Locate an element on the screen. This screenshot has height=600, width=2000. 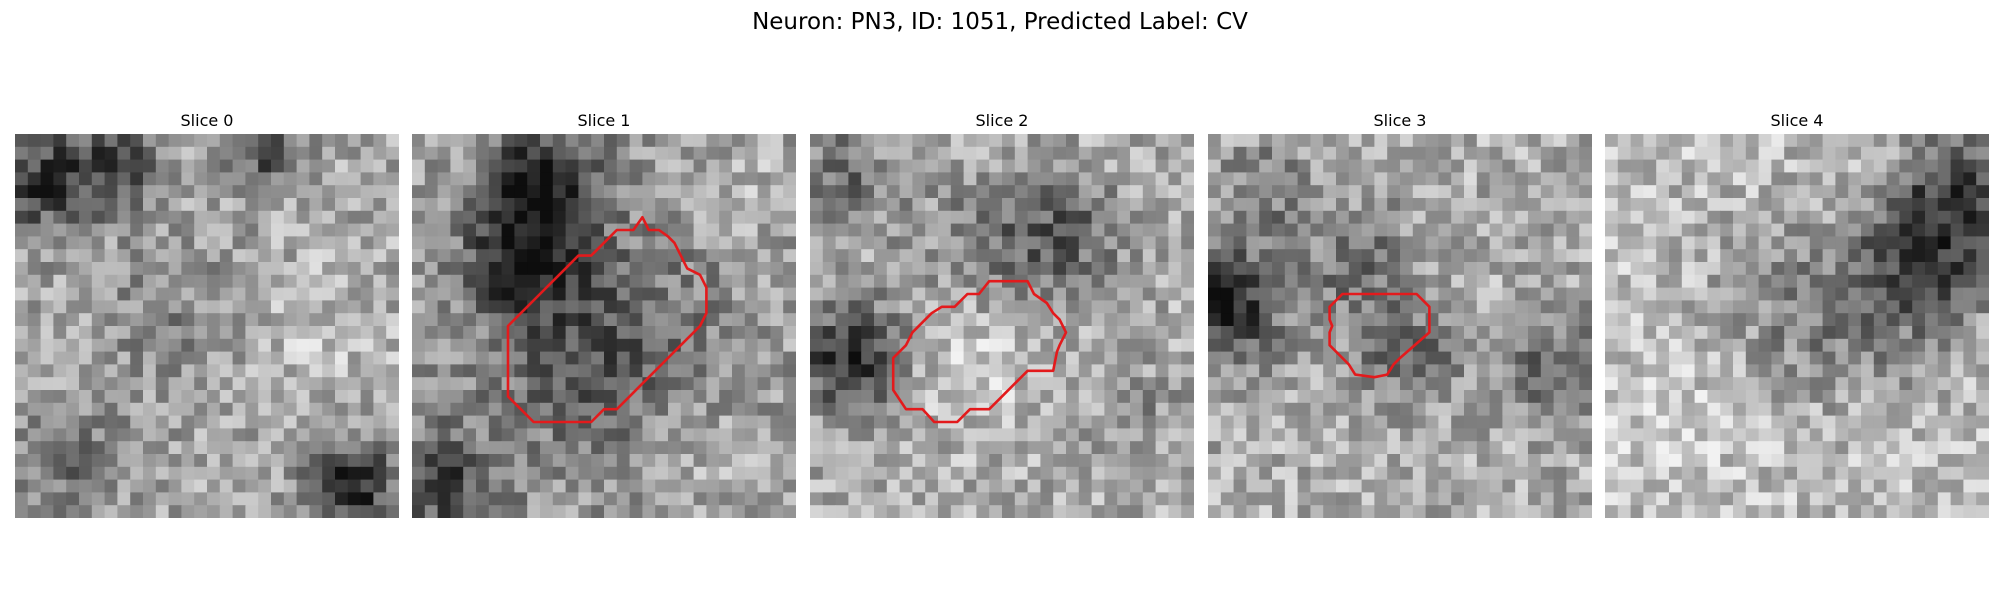
slice-panel-2: Slice 2 is located at coordinates (1002, 313).